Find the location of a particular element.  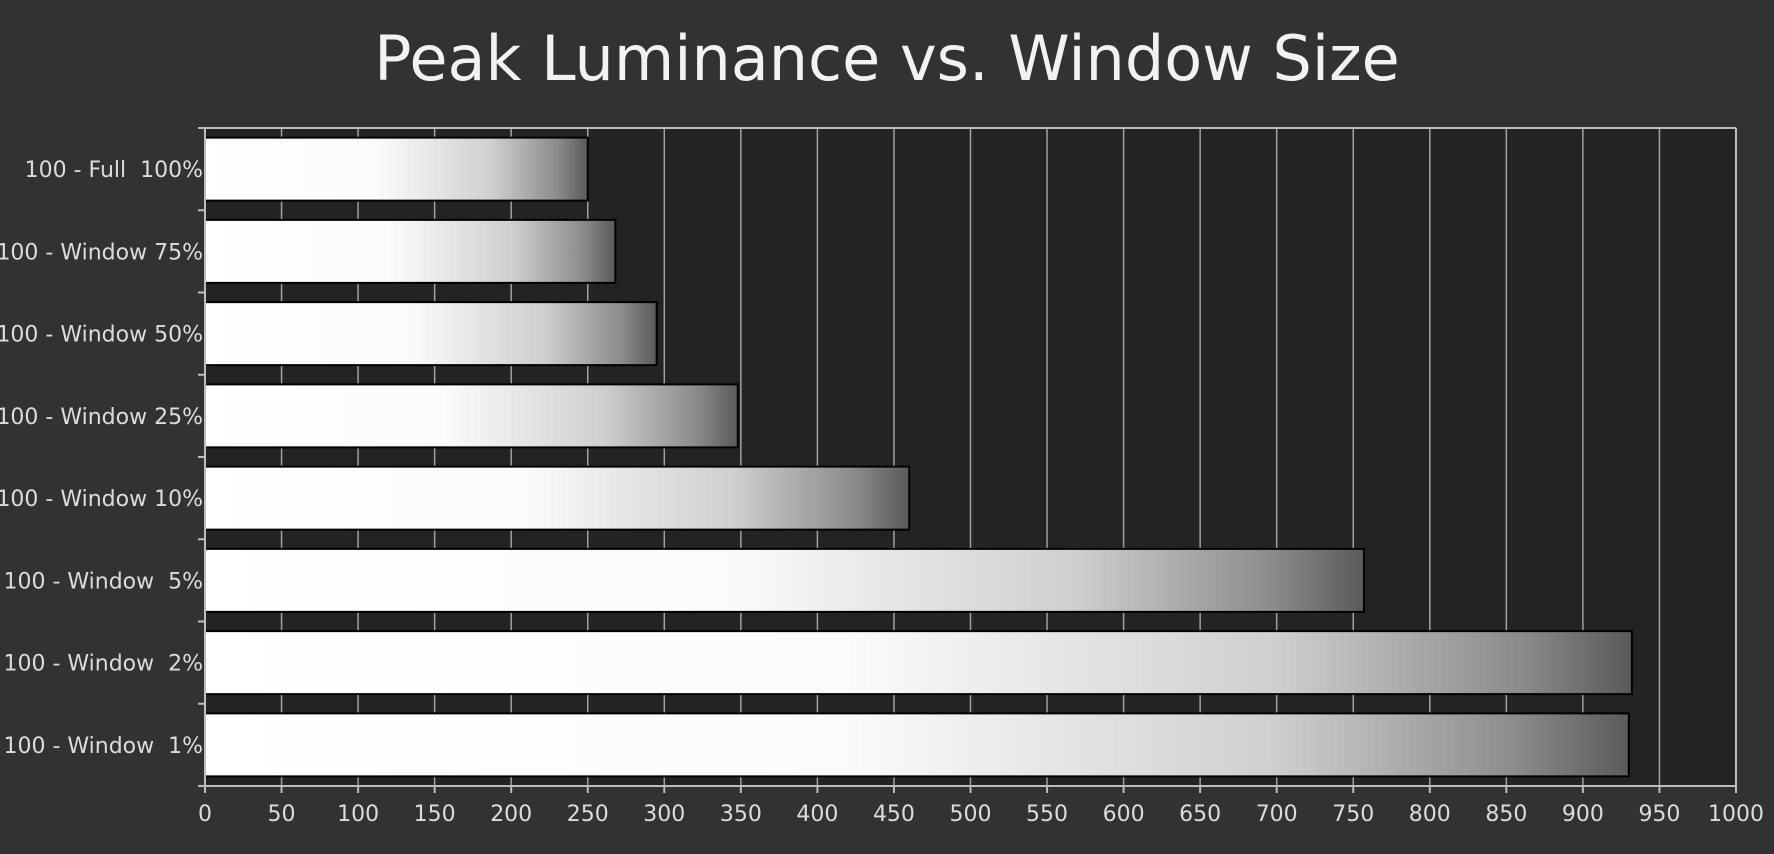

y-tick-label: 100 - Window 25% is located at coordinates (101, 417).